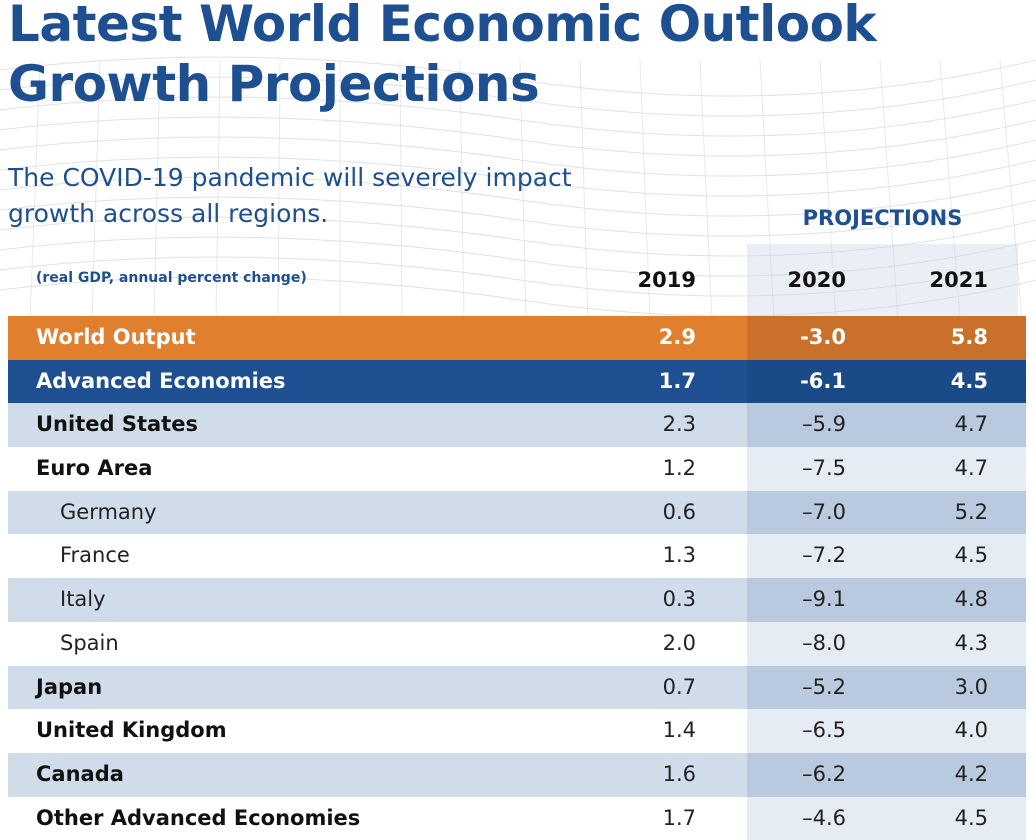 The image size is (1036, 840). I want to click on row-label: Spain, so click(89, 642).